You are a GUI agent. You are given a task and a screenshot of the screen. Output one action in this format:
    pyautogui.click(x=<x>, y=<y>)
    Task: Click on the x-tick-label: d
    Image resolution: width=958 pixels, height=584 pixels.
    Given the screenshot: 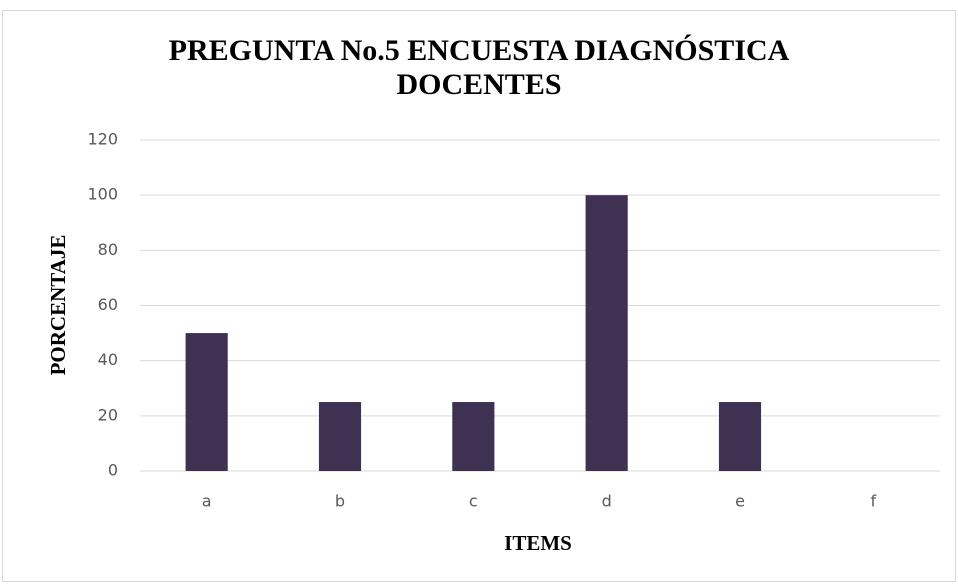 What is the action you would take?
    pyautogui.click(x=607, y=501)
    